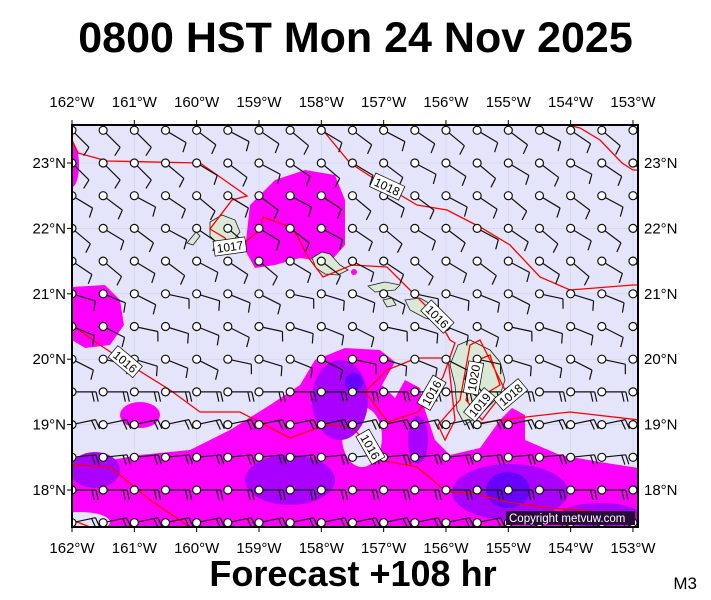 The width and height of the screenshot is (711, 600). What do you see at coordinates (509, 102) in the screenshot?
I see `lon-tick-label: 155°W` at bounding box center [509, 102].